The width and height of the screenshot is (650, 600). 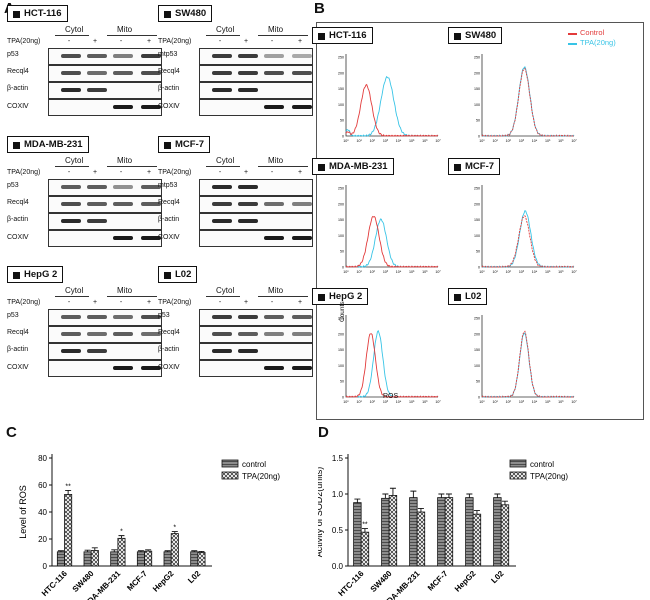 I want to click on y-tick-label: 0.5, so click(x=338, y=530).